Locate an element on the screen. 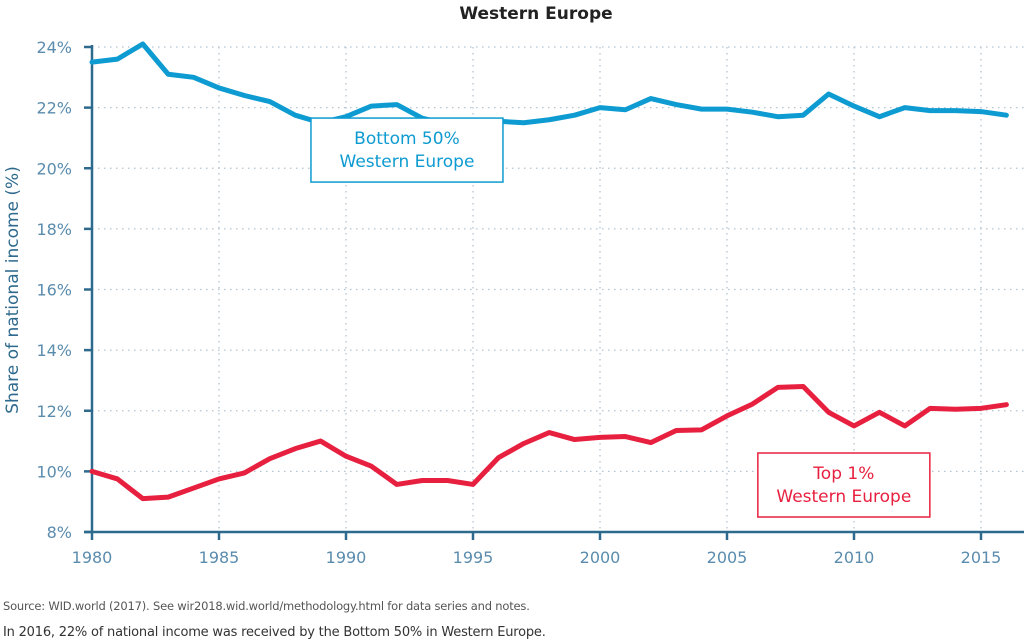 Image resolution: width=1024 pixels, height=644 pixels. y-tick-label: 22% is located at coordinates (54, 108).